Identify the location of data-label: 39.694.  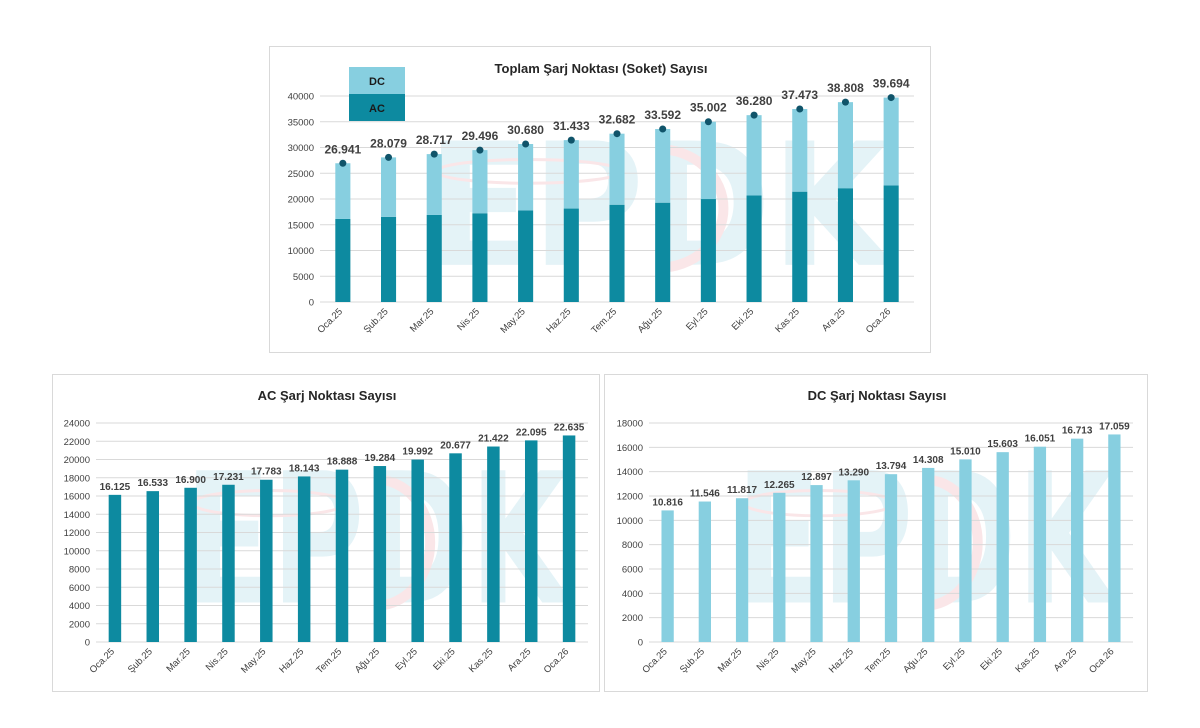
(891, 84).